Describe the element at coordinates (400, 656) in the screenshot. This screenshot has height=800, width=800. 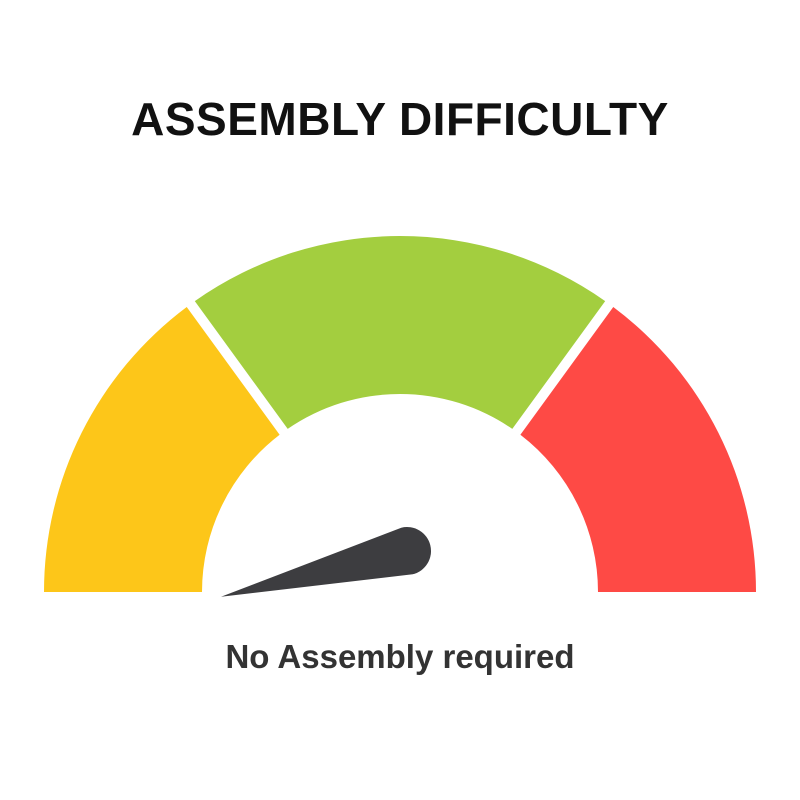
I see `gauge-caption: No Assembly required` at that location.